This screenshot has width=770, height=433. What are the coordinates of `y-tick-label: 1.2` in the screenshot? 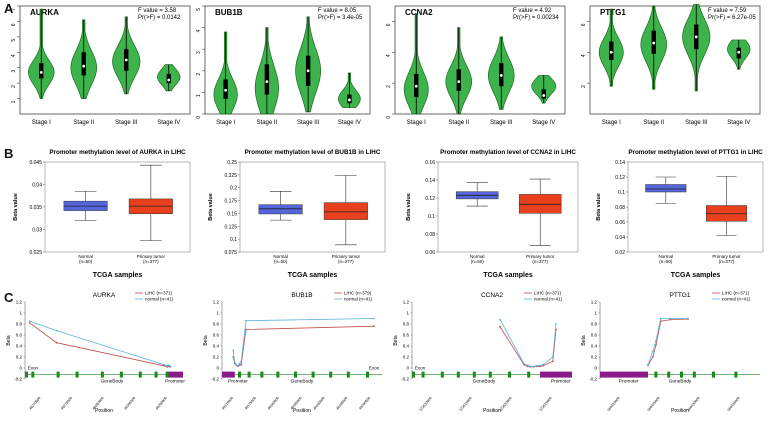 It's located at (406, 302).